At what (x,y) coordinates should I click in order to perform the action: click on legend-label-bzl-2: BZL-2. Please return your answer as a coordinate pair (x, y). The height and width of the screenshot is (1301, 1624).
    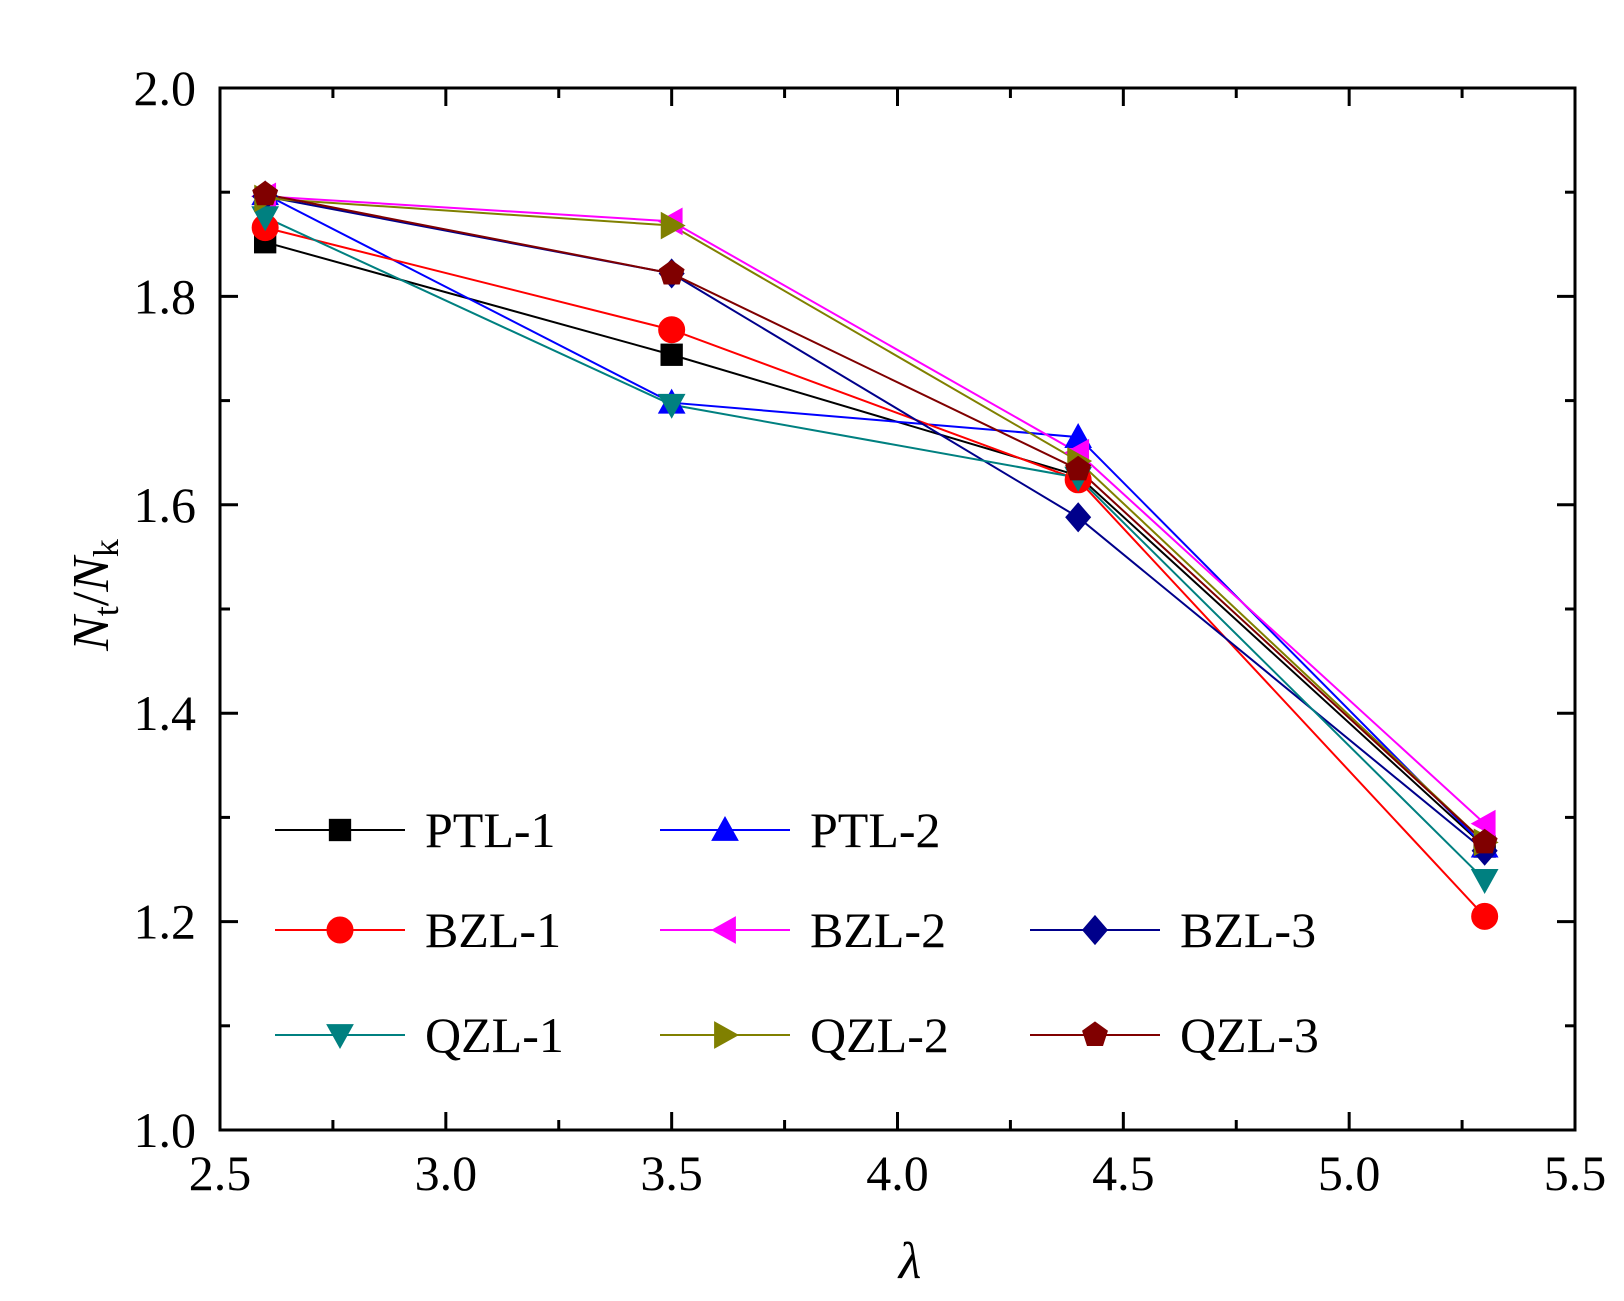
    Looking at the image, I should click on (878, 930).